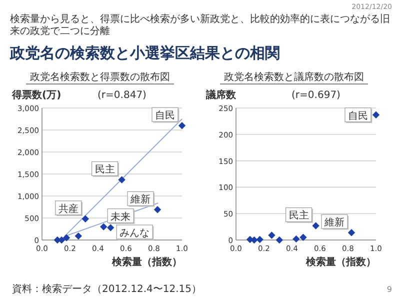  I want to click on text: (r=0.847), so click(122, 95).